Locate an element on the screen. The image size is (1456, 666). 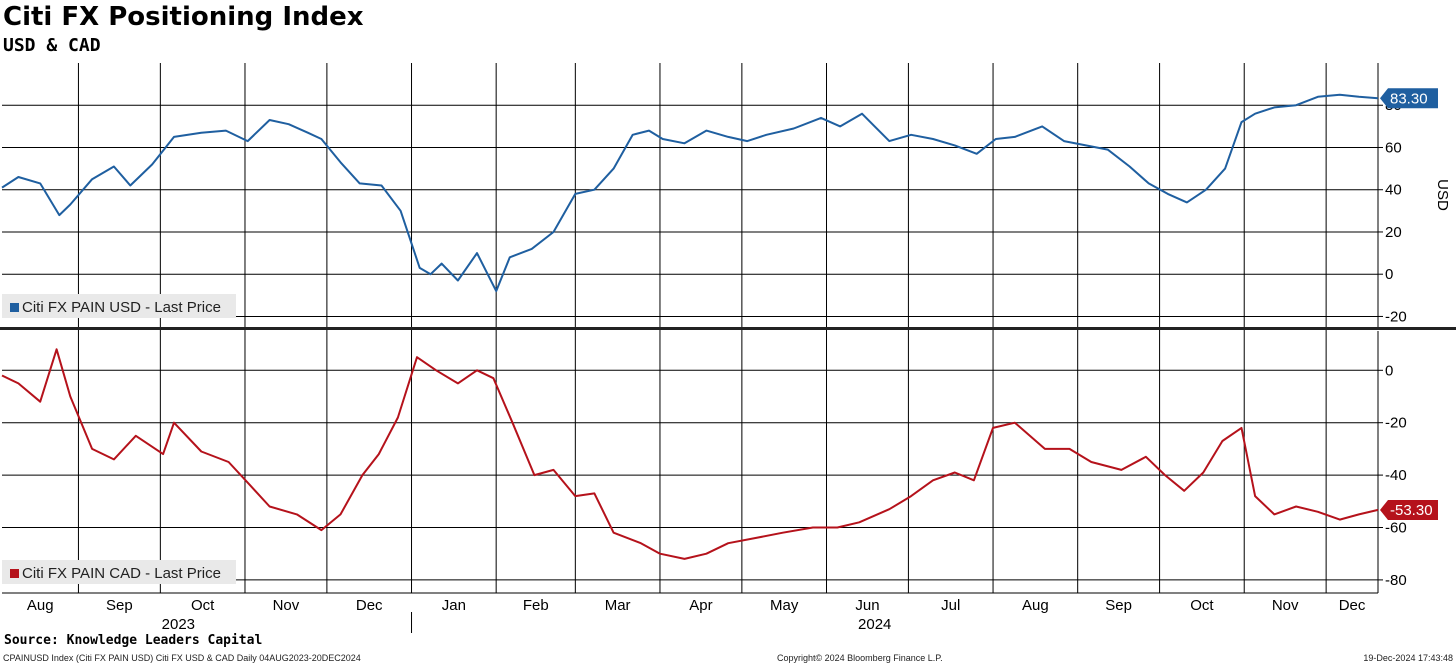
y-tick-label: 40 is located at coordinates (1393, 190).